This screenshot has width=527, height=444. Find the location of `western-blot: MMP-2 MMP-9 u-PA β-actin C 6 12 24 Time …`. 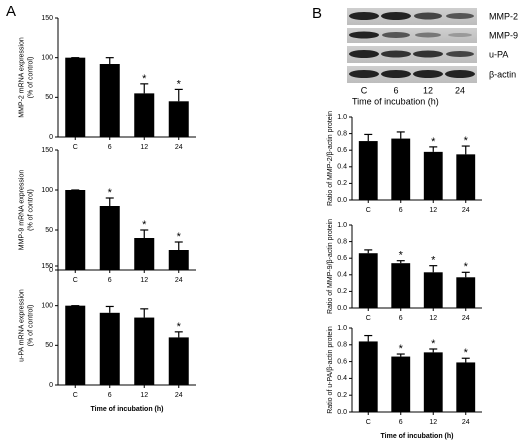

western-blot: MMP-2 MMP-9 u-PA β-actin C 6 12 24 Time … is located at coordinates (432, 57).